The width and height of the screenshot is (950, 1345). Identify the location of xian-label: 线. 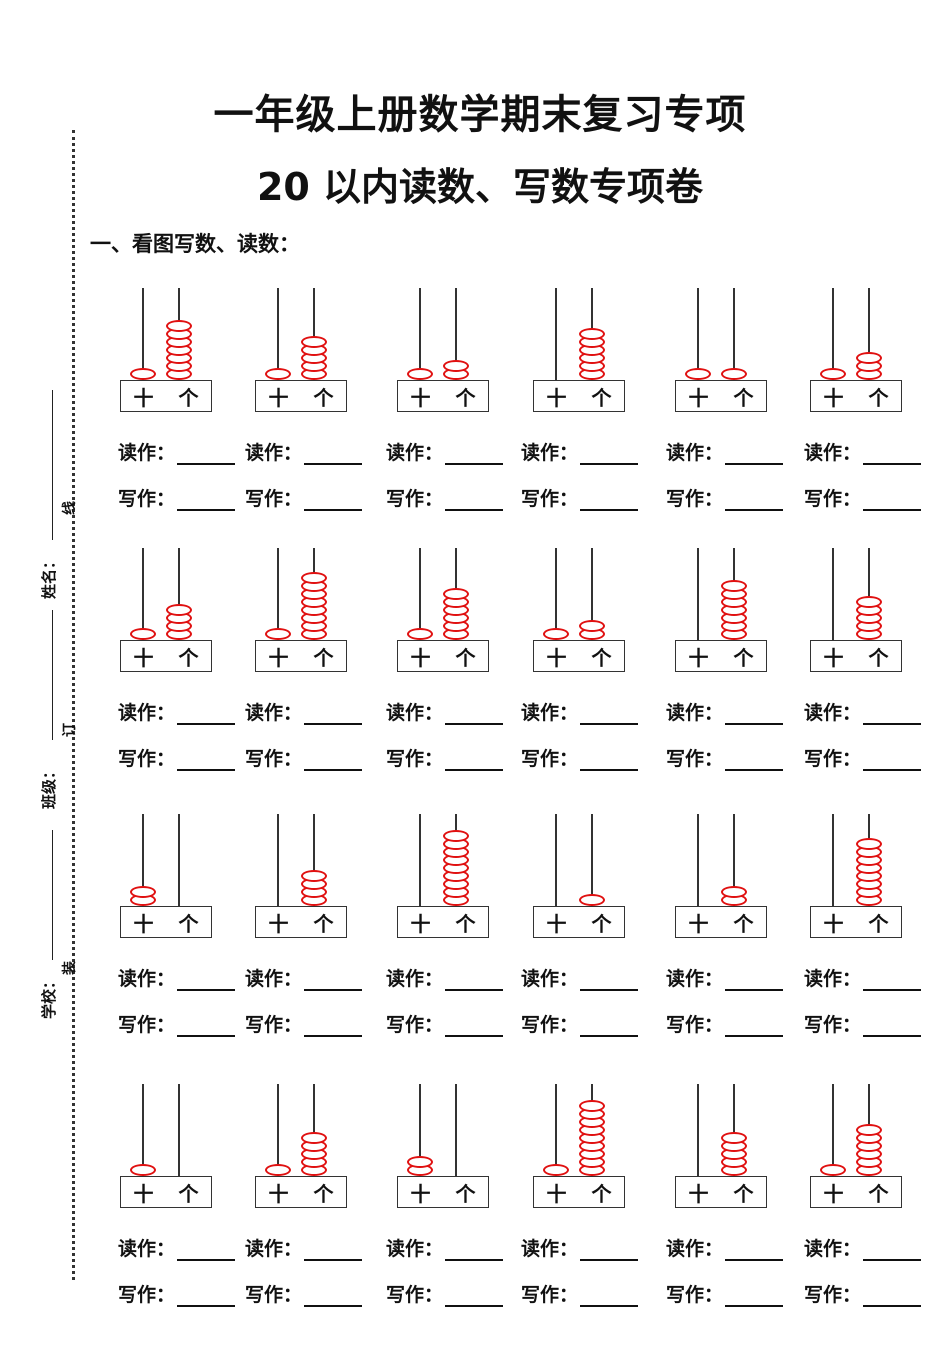
(70, 508).